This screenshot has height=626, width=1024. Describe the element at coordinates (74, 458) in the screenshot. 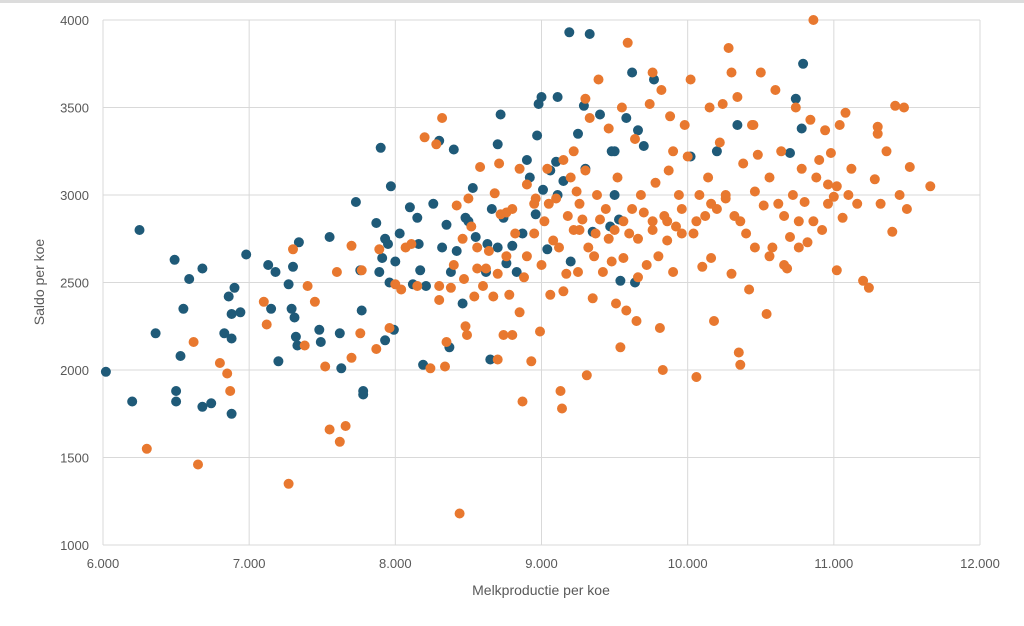

I see `y-tick-label: 1500` at that location.